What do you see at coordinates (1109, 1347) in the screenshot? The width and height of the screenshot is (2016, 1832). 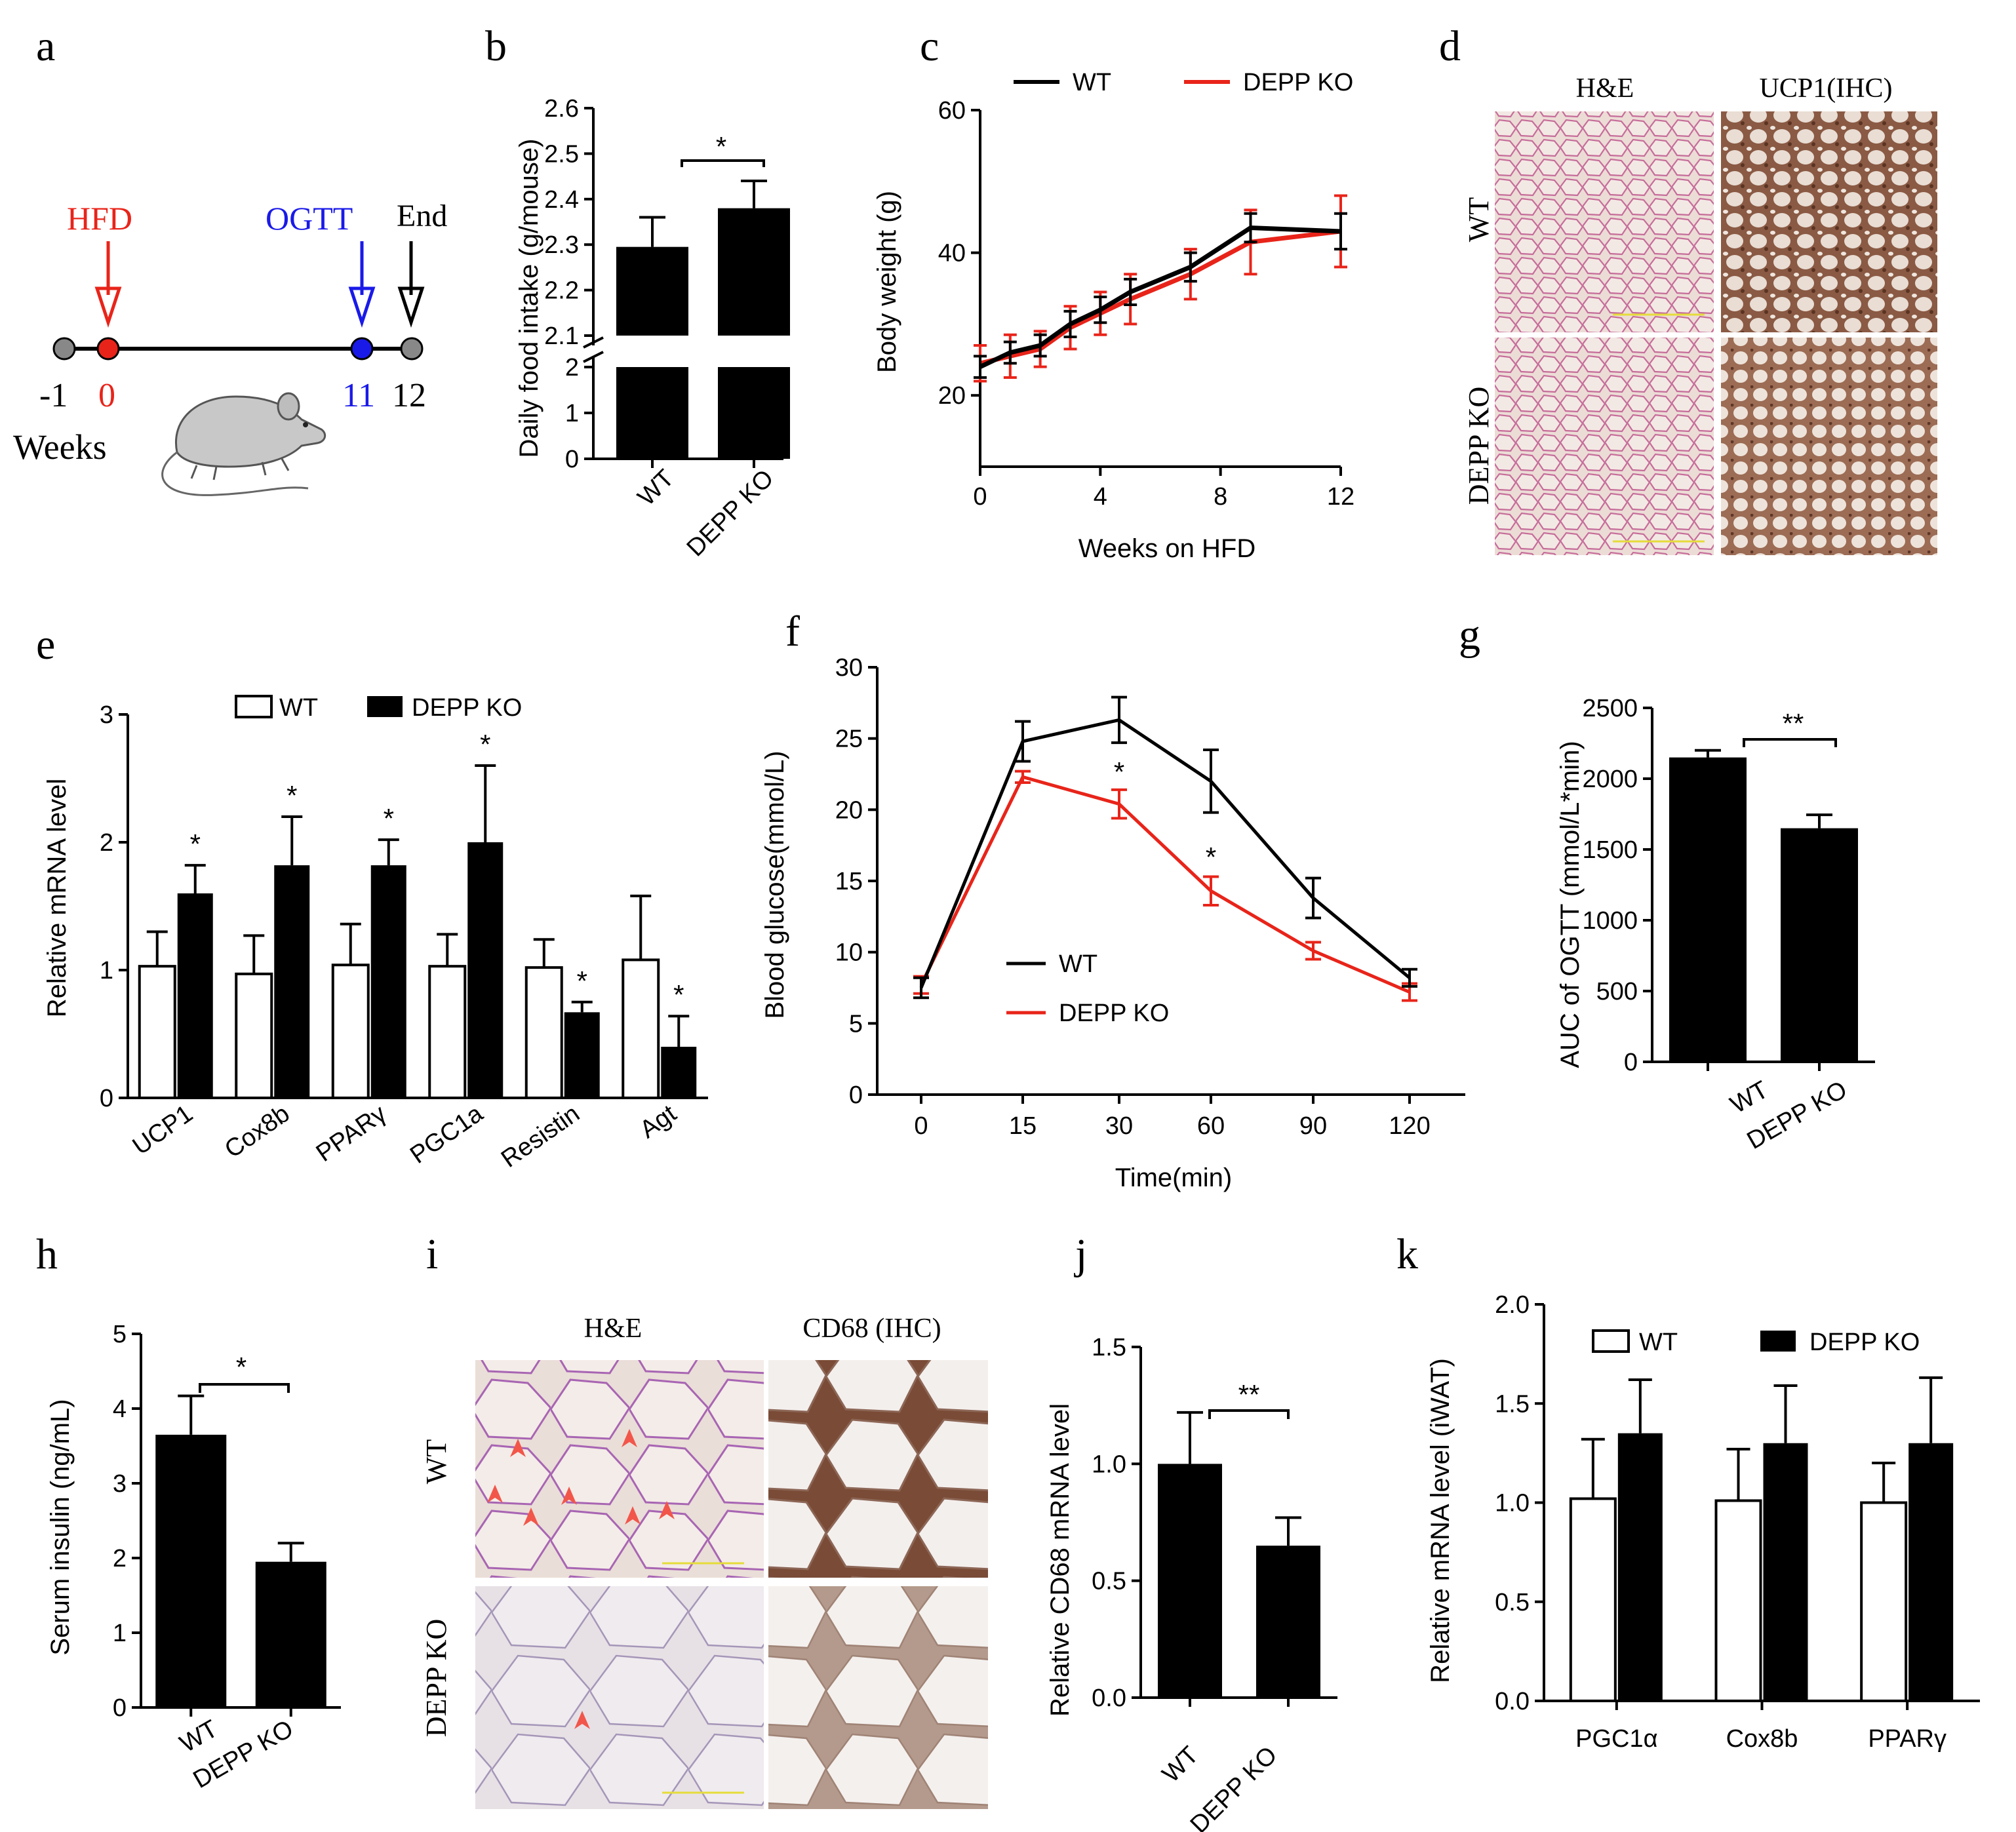 I see `j-chart-ytick-label: 1.5` at bounding box center [1109, 1347].